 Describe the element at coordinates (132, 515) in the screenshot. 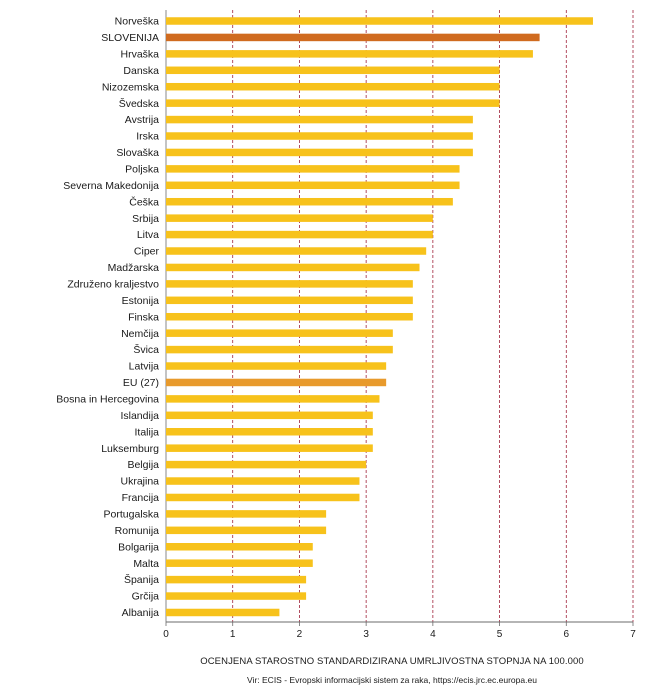

I see `category-label: Portugalska` at that location.